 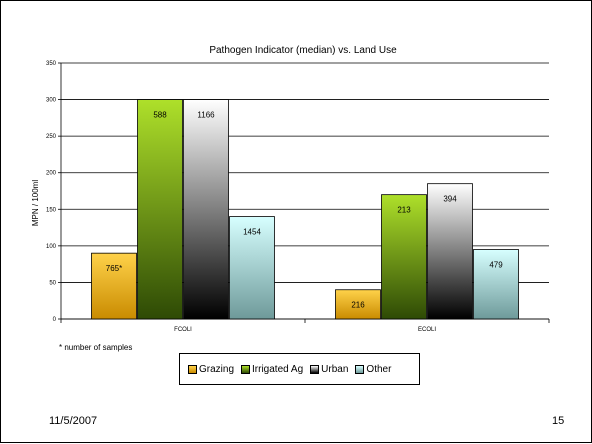 What do you see at coordinates (160, 115) in the screenshot?
I see `data-label: 588` at bounding box center [160, 115].